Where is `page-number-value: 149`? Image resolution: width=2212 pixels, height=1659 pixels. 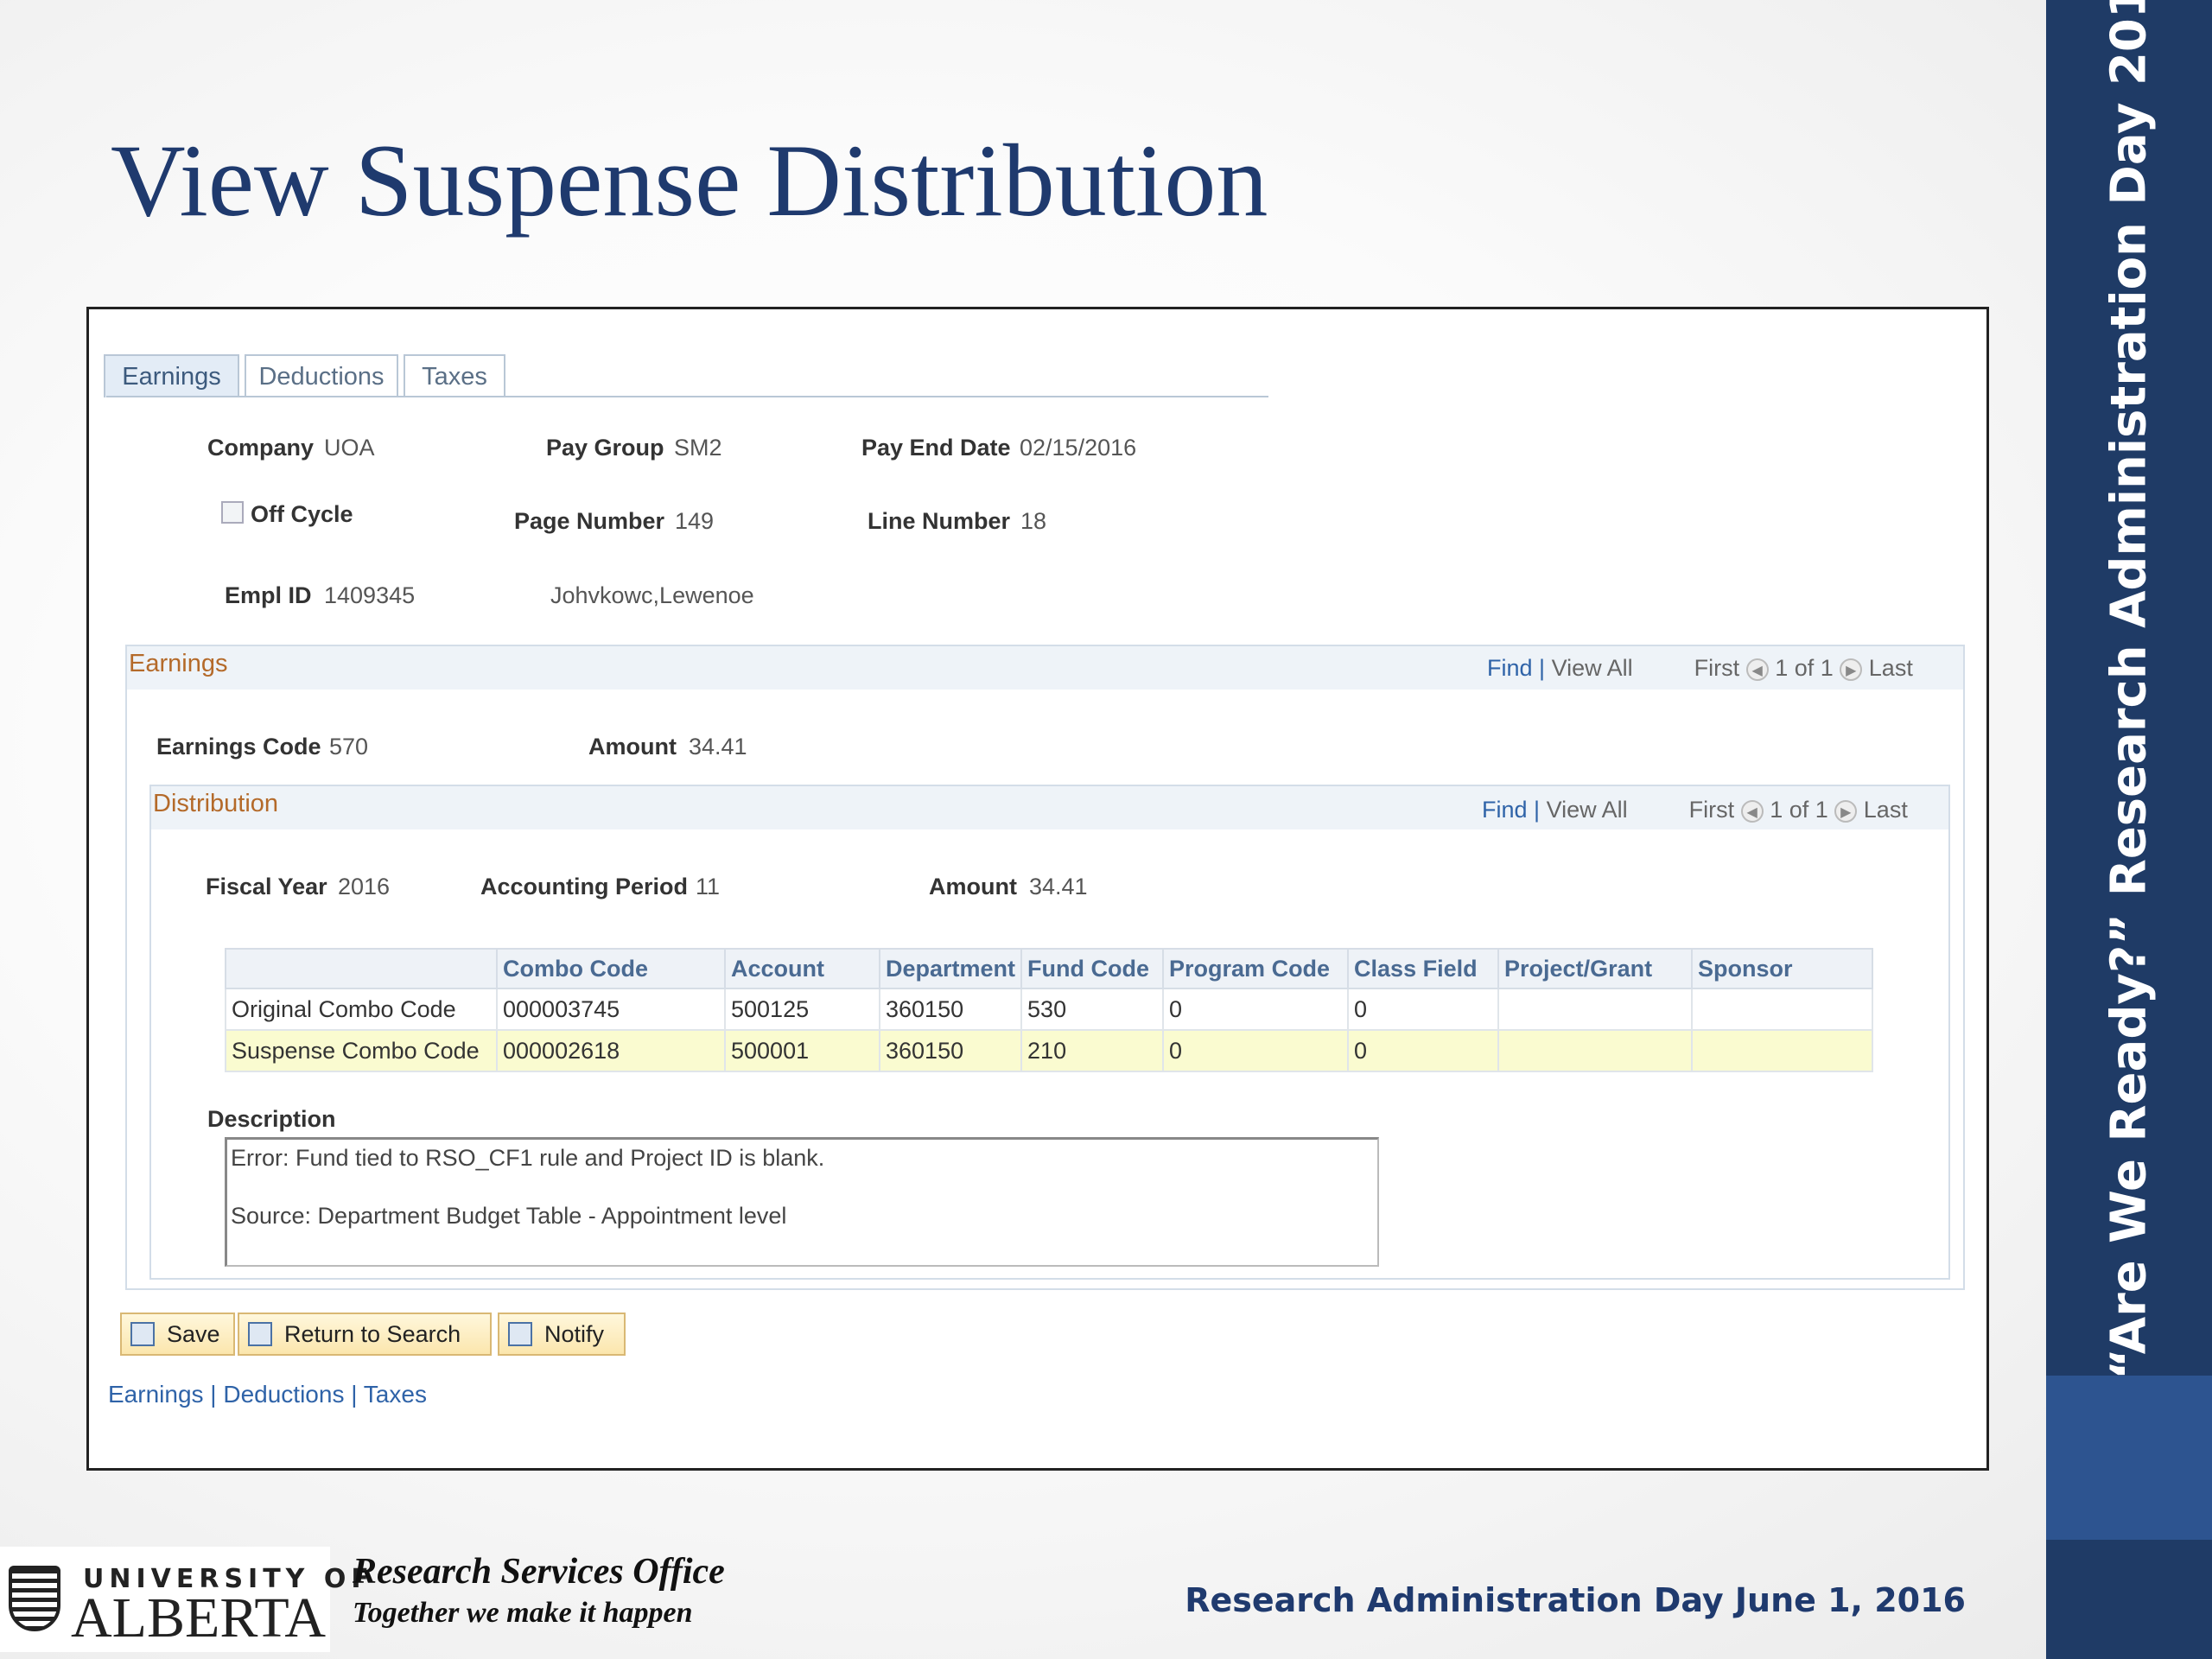
page-number-value: 149 is located at coordinates (695, 521).